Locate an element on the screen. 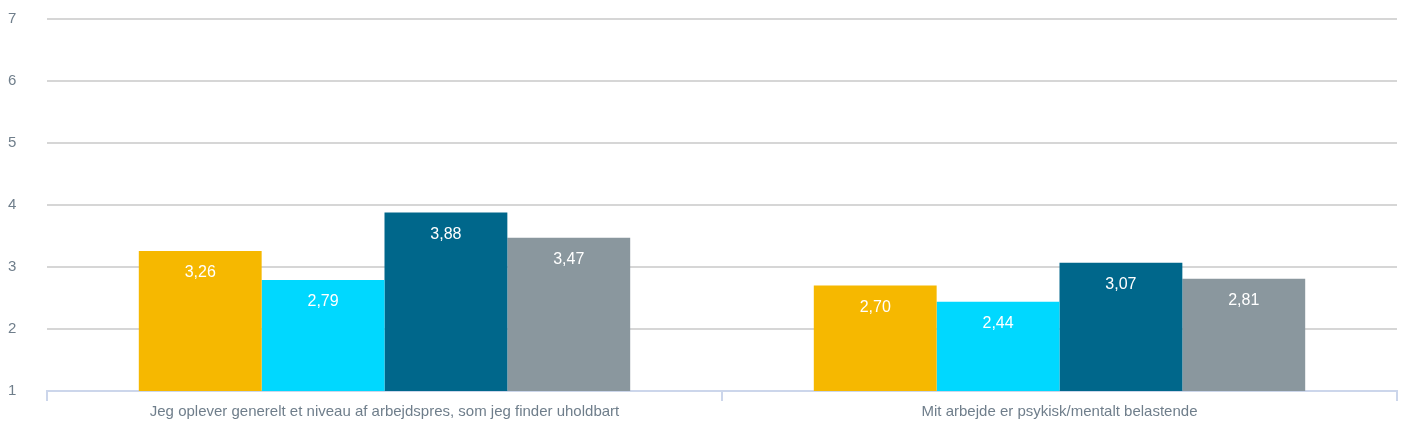 The width and height of the screenshot is (1404, 427). x-tick-label: Jeg oplever generelt et niveau af arbejdspres, som jeg finder uholdbart is located at coordinates (385, 411).